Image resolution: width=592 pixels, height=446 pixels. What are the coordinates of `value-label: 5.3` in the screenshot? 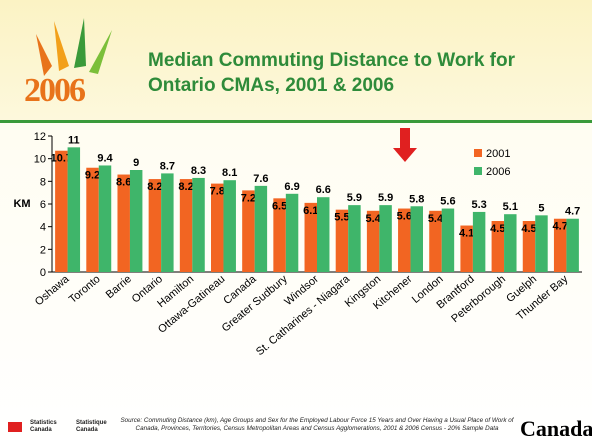 It's located at (478, 205).